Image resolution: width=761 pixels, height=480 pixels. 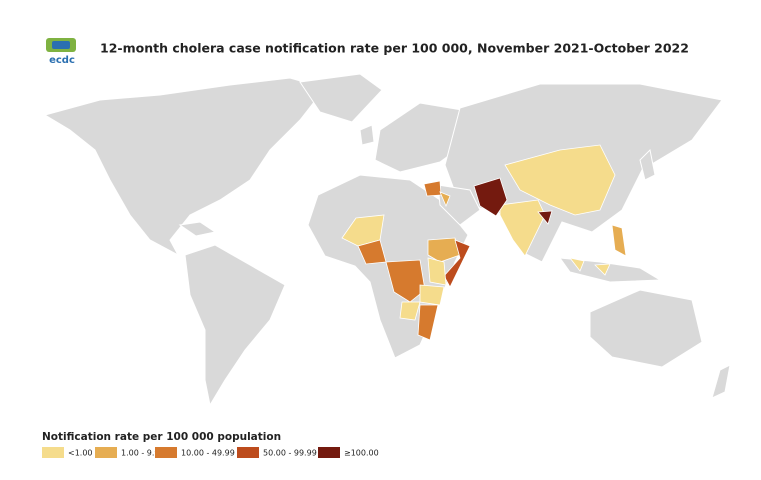 What do you see at coordinates (61, 52) in the screenshot?
I see `logo: ecdc` at bounding box center [61, 52].